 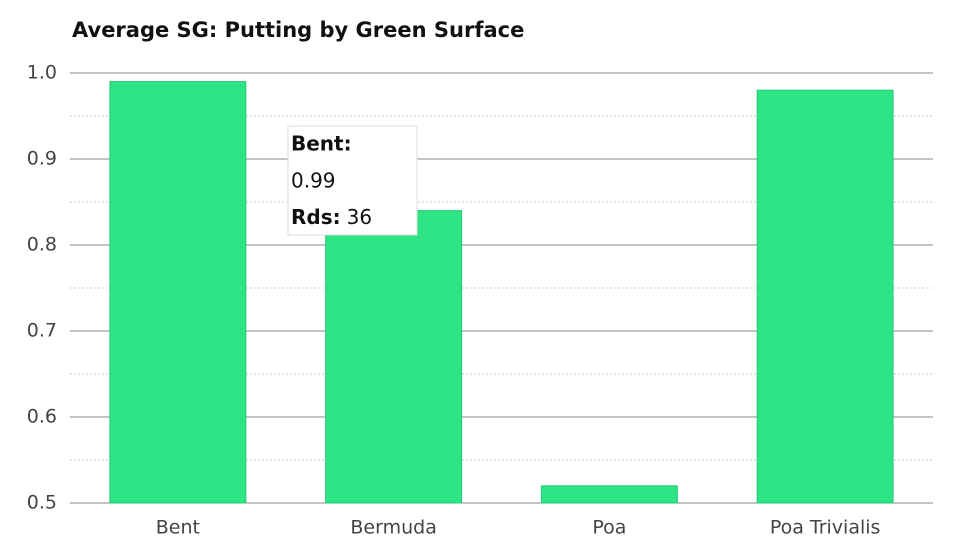 I want to click on tooltip: Bent: 0.99 Rds: 36, so click(x=352, y=180).